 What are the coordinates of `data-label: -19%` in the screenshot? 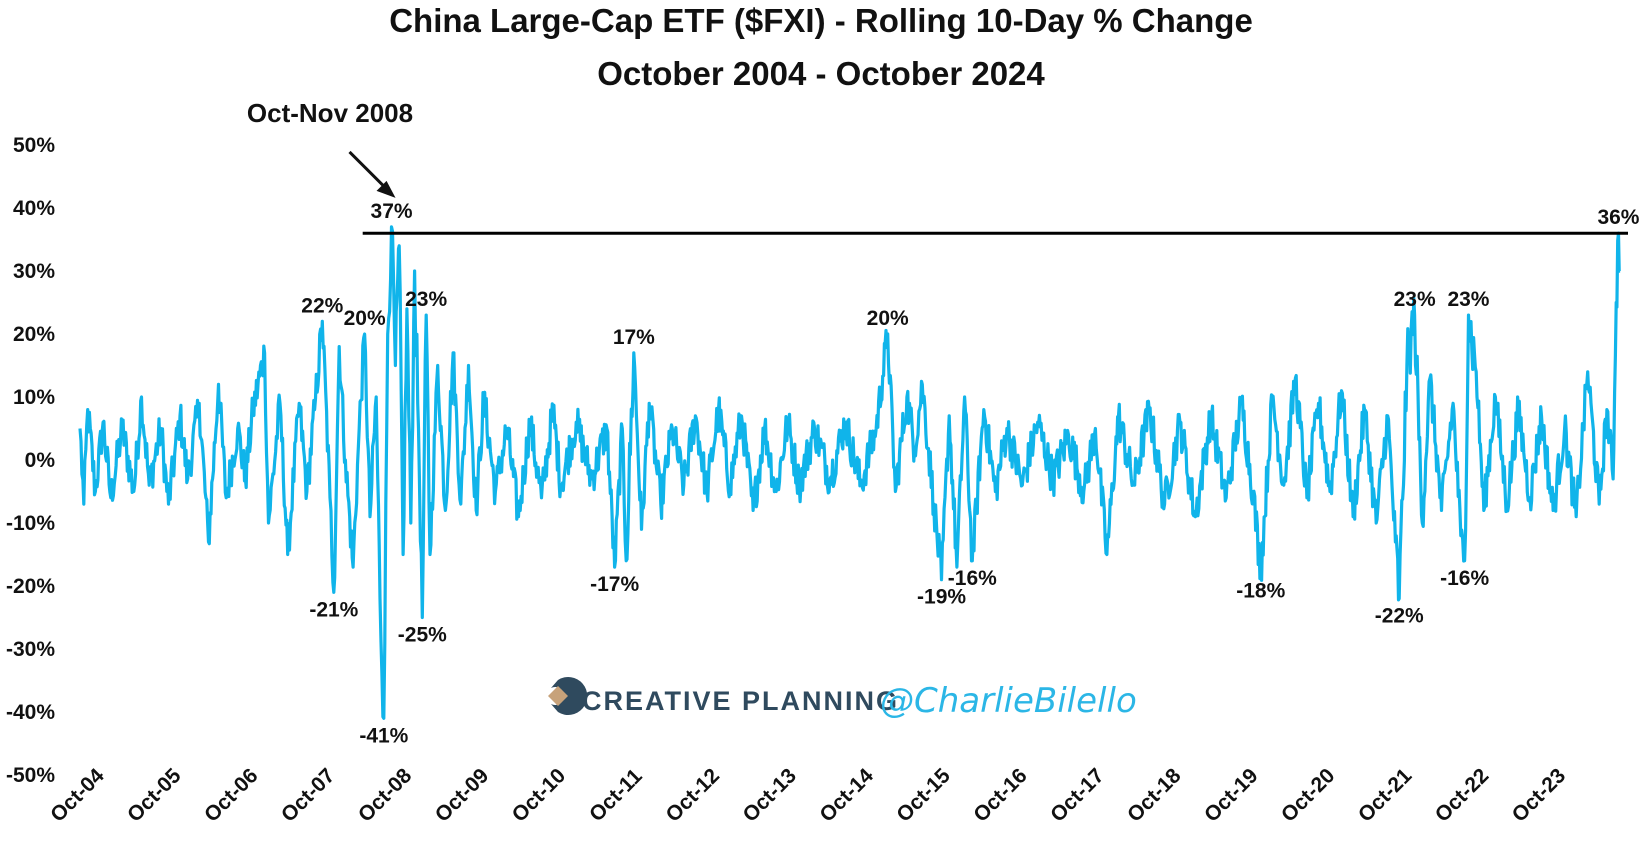 It's located at (941, 597).